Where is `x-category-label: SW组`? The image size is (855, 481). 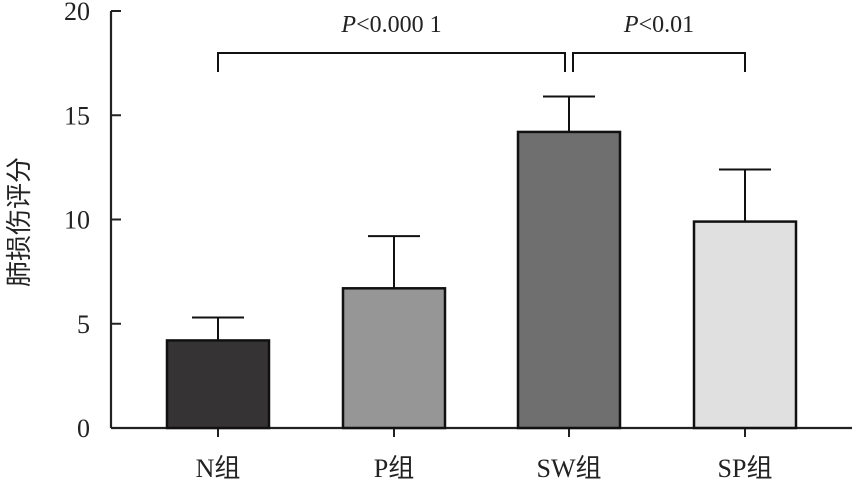 x-category-label: SW组 is located at coordinates (568, 467).